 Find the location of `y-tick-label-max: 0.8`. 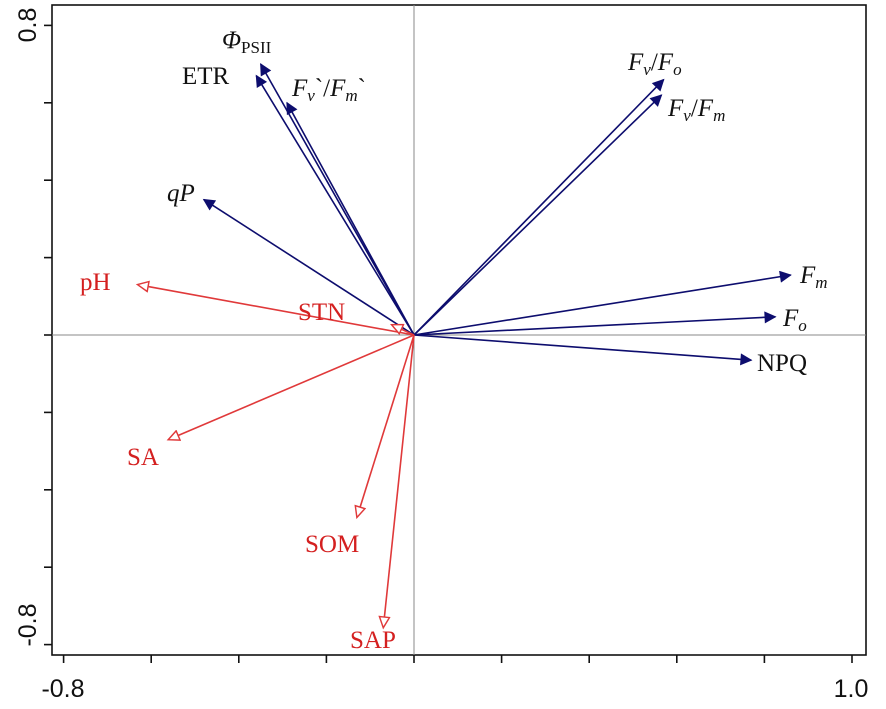

y-tick-label-max: 0.8 is located at coordinates (28, 25).